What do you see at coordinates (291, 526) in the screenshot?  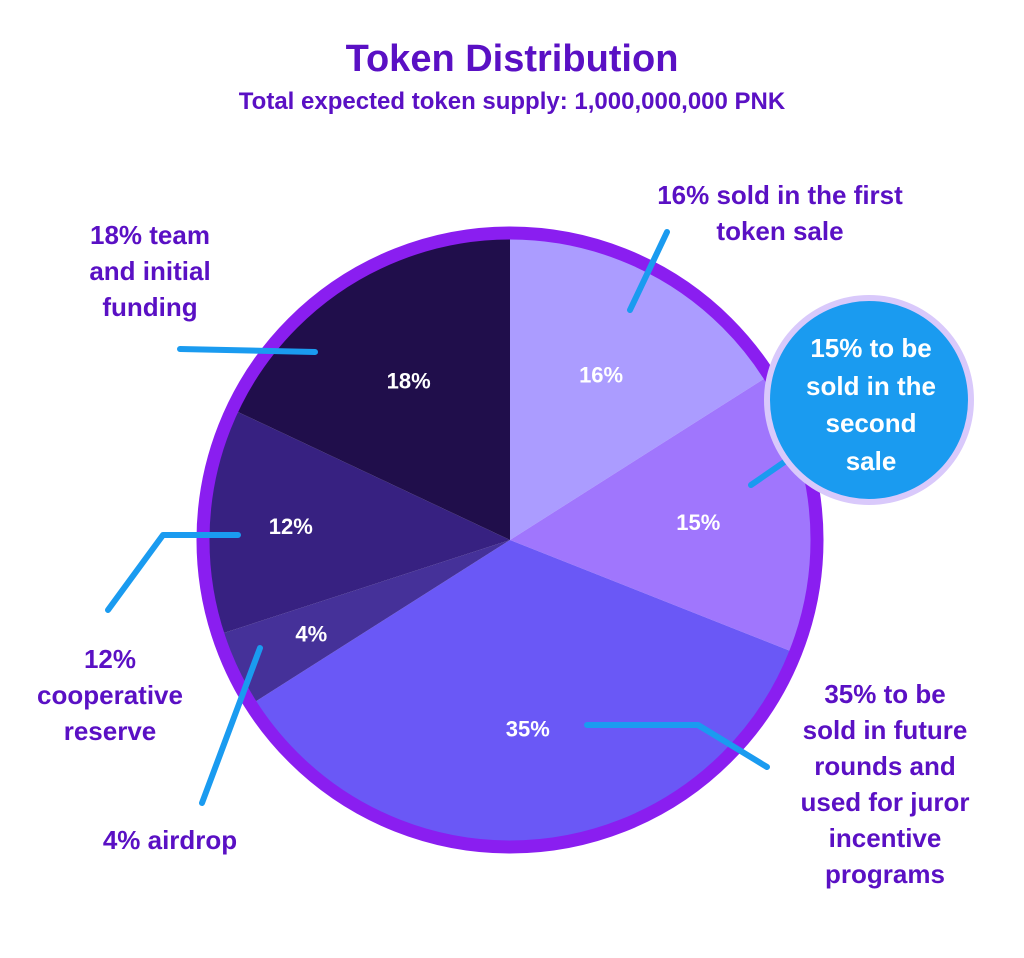 I see `slice-label-12: 12%` at bounding box center [291, 526].